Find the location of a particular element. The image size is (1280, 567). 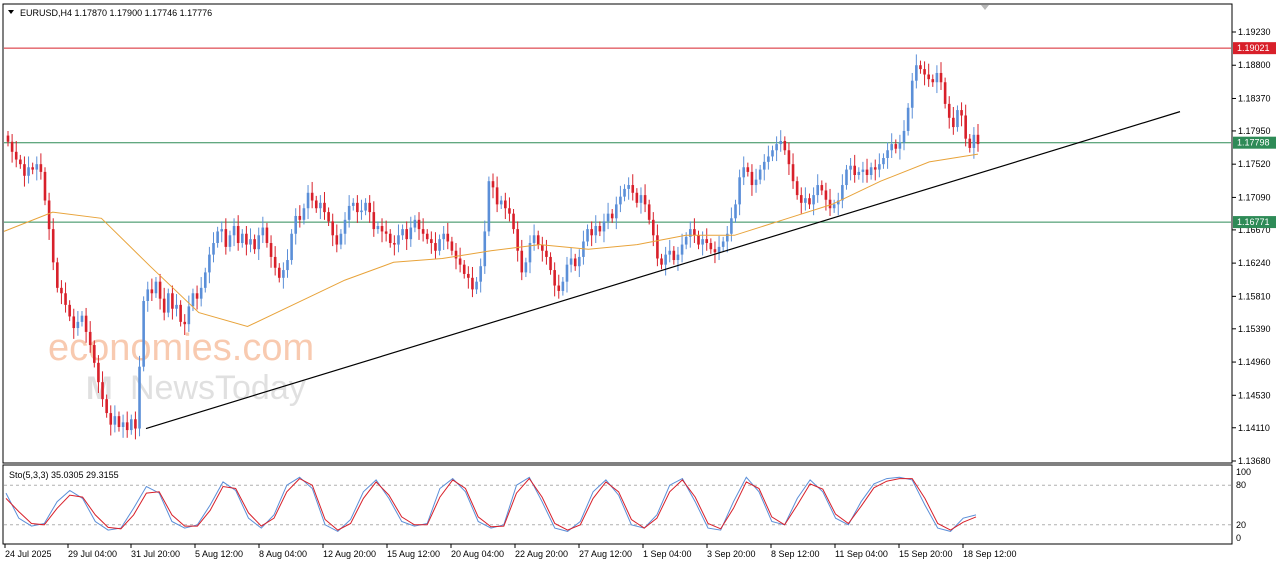

y-tick-label: 1.14110 is located at coordinates (1254, 428).